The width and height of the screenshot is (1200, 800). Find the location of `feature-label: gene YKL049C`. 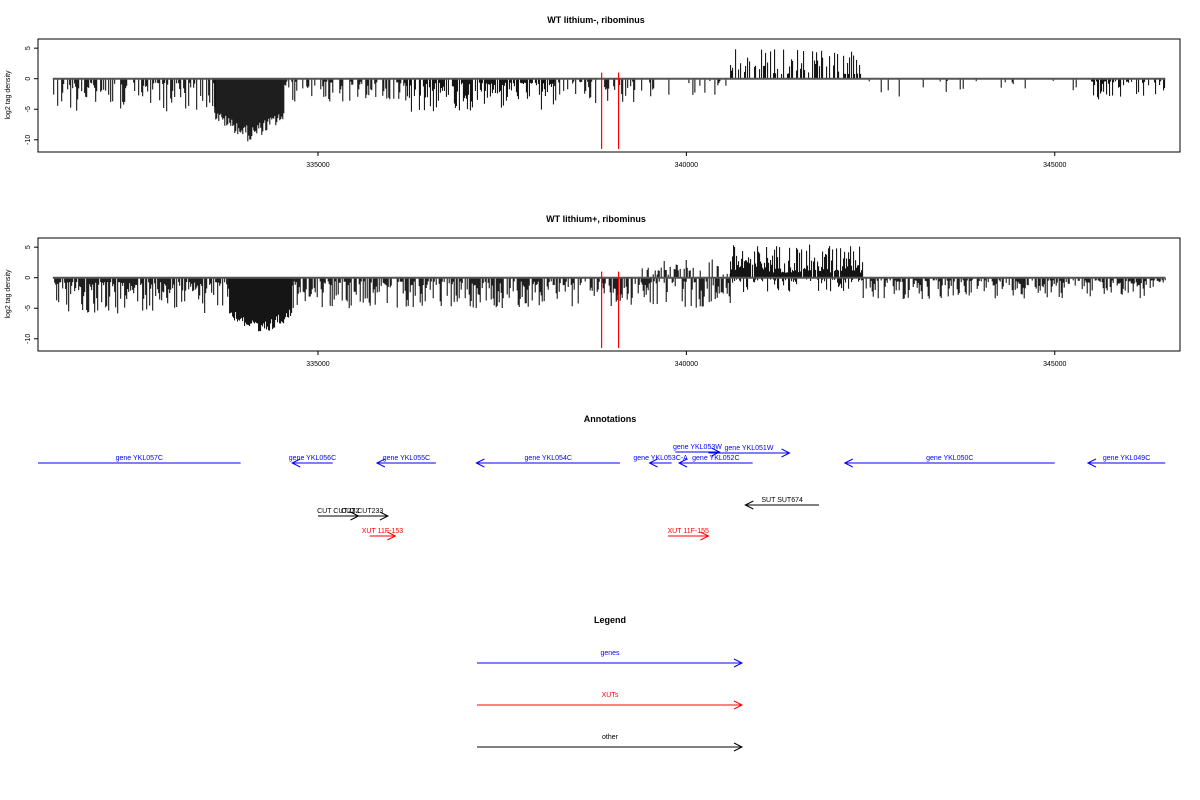

feature-label: gene YKL049C is located at coordinates (1126, 458).